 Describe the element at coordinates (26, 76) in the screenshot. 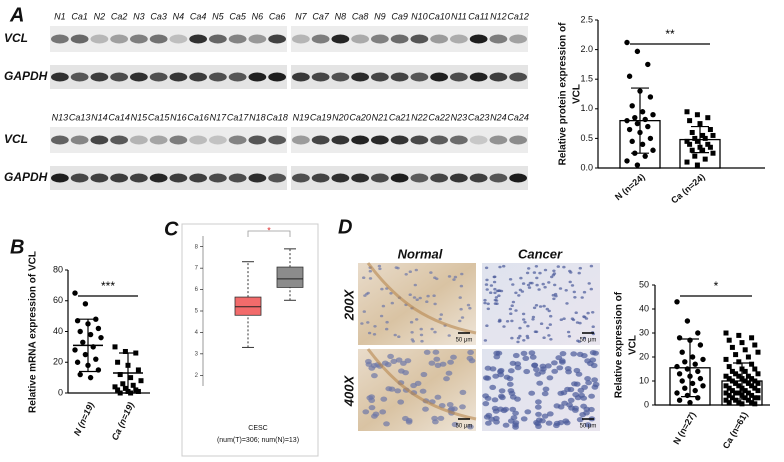

I see `blot-row-label: GAPDH` at that location.